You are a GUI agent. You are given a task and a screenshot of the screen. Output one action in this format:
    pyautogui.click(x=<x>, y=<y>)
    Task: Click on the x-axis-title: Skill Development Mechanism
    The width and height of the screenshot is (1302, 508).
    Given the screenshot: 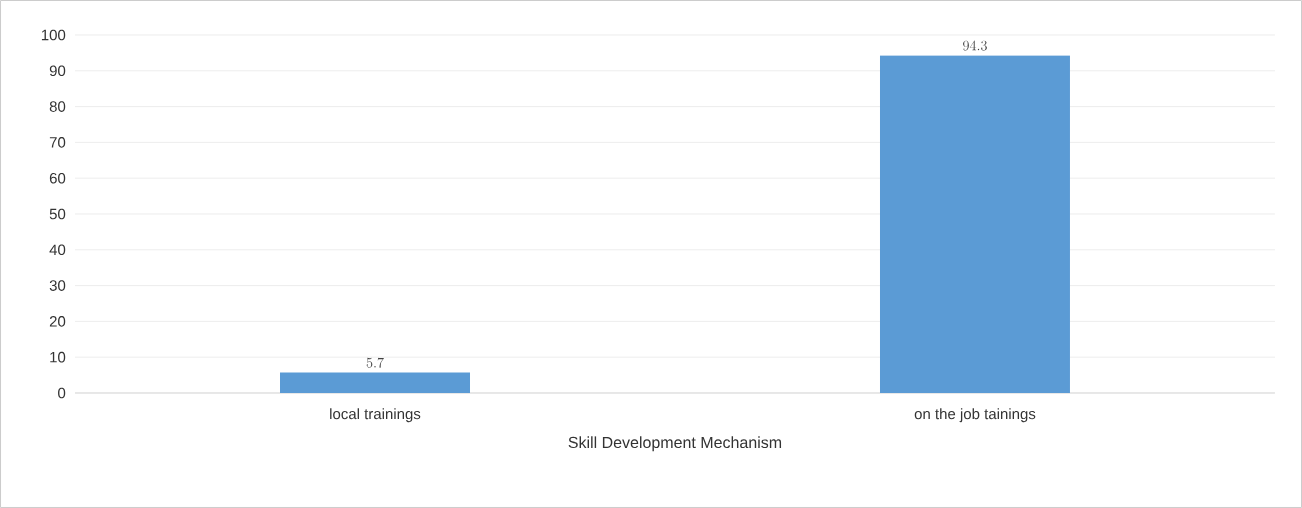 What is the action you would take?
    pyautogui.click(x=675, y=444)
    